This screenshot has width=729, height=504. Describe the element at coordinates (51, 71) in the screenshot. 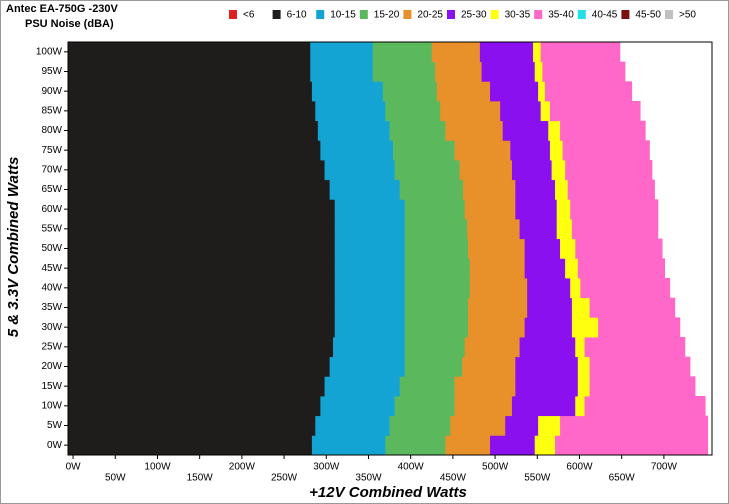

I see `y-tick-label: 95W` at that location.